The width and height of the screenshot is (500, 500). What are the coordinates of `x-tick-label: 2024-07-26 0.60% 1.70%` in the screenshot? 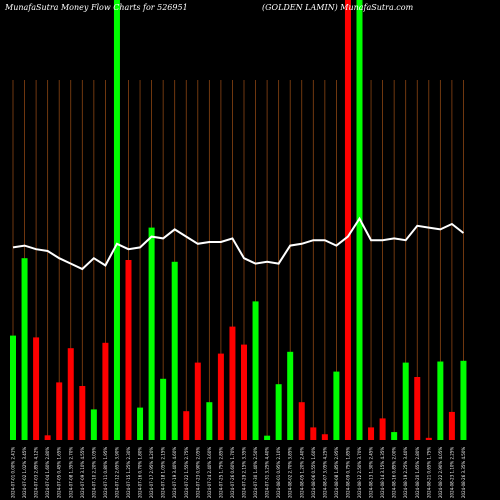 It's located at (232, 472).